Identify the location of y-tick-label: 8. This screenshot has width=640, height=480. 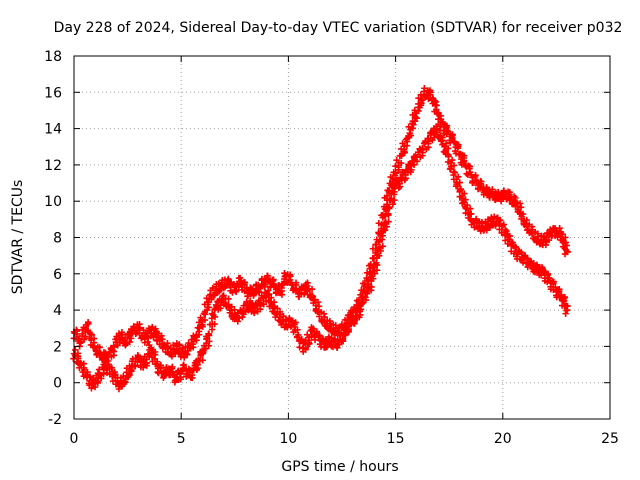
(57, 239).